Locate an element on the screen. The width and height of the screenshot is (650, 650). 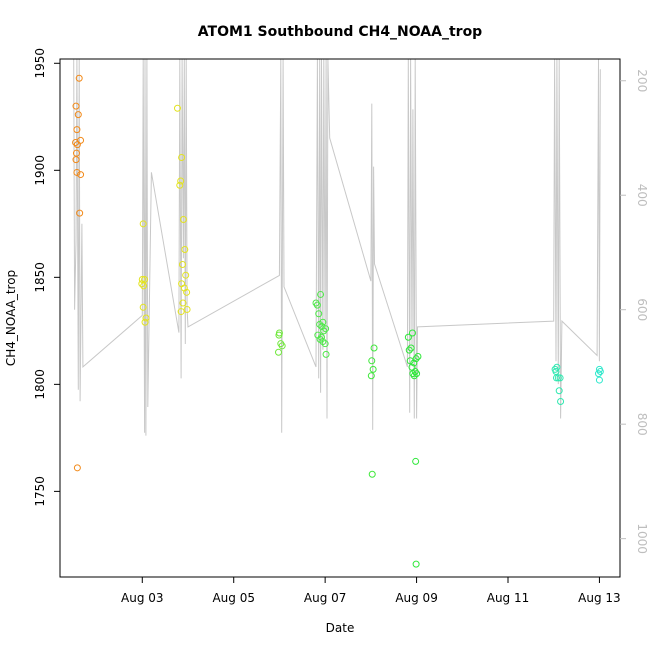
y2-tick-label: 400 is located at coordinates (642, 195).